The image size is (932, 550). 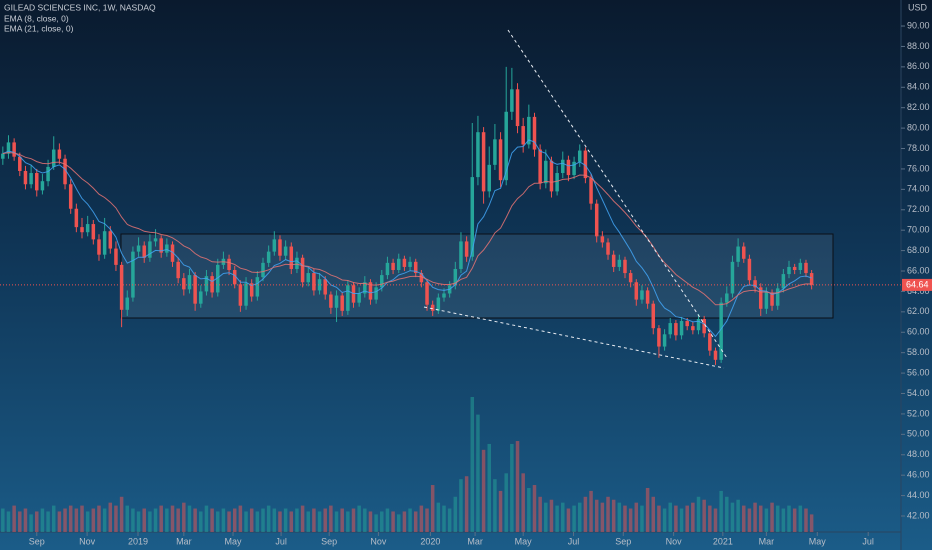 I want to click on x-tick-label: Nov, so click(x=378, y=541).